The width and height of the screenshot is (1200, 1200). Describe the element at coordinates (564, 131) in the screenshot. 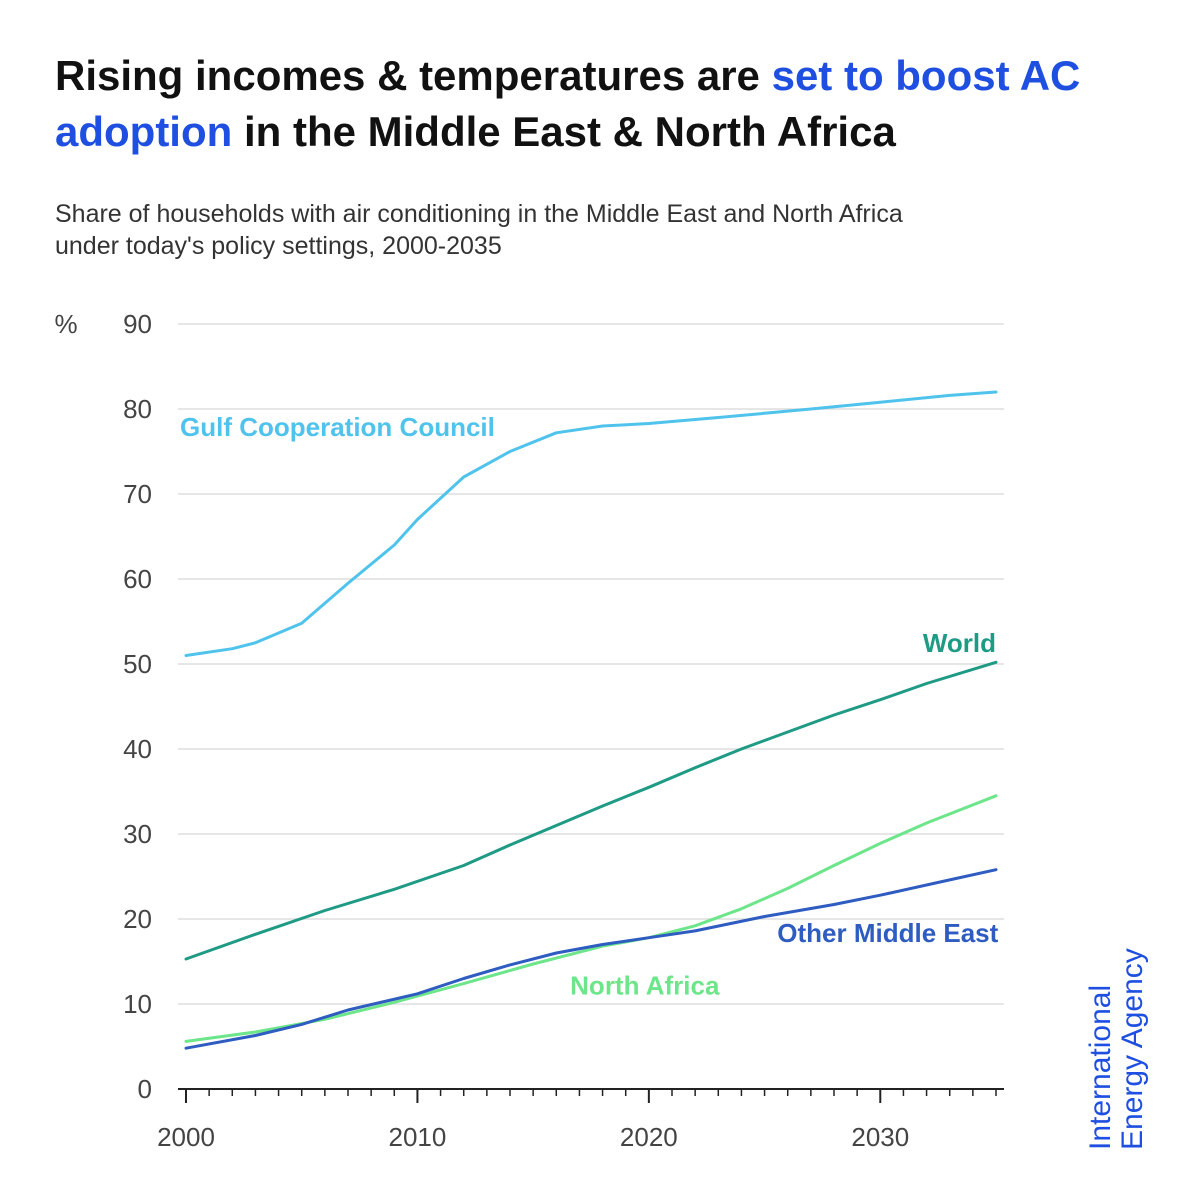

I see `title-part-2: in the Middle East & North Africa` at that location.